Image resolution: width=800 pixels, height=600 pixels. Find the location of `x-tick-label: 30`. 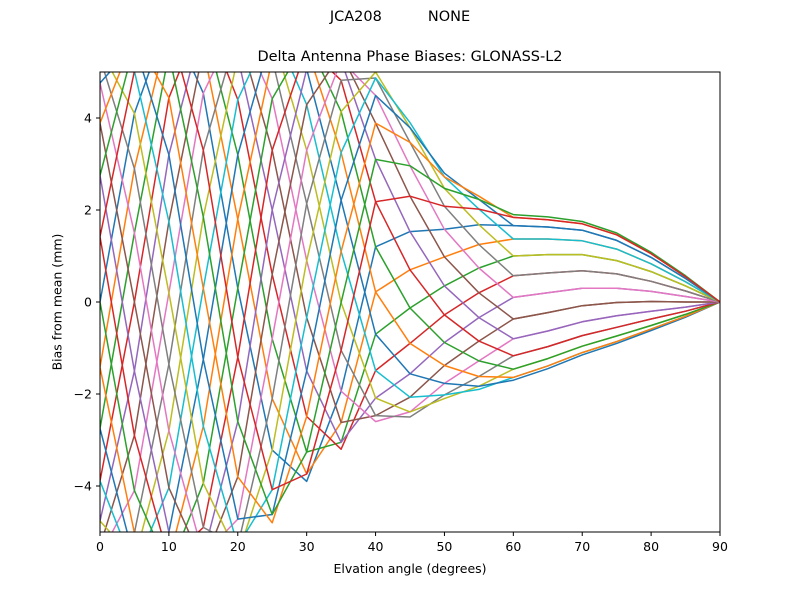

x-tick-label: 30 is located at coordinates (307, 546).